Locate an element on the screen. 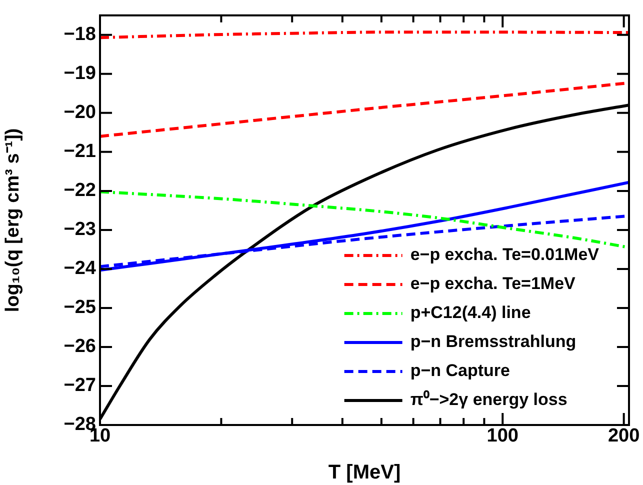  y-tick-label: −24 is located at coordinates (80, 269).